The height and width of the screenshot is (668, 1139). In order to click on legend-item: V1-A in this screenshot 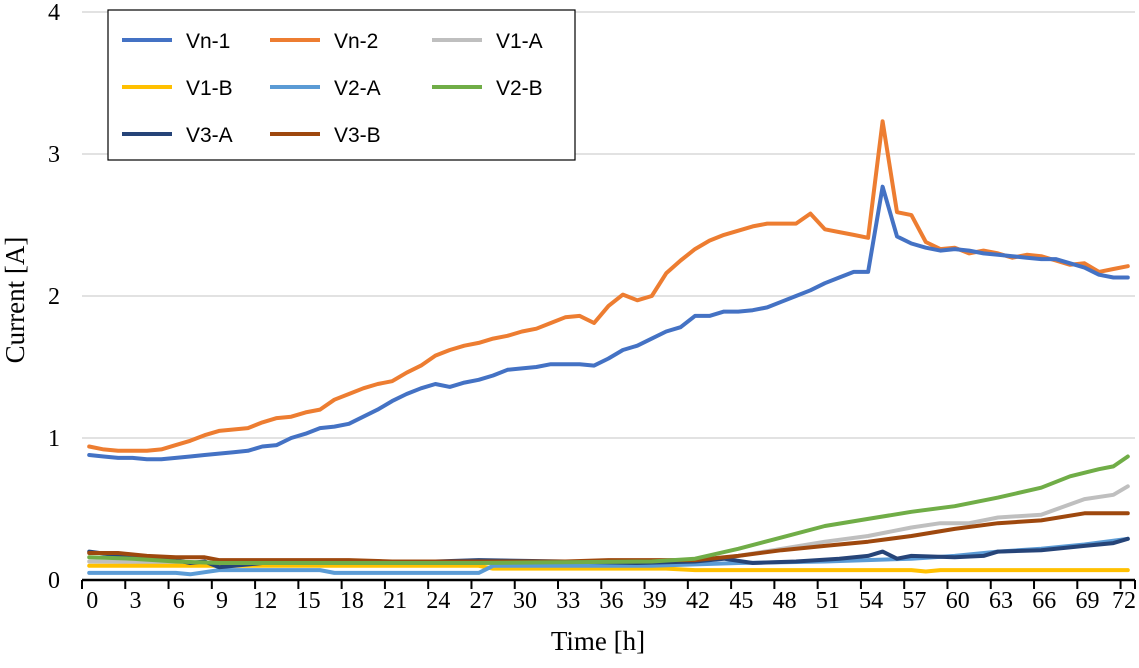, I will do `click(487, 41)`.